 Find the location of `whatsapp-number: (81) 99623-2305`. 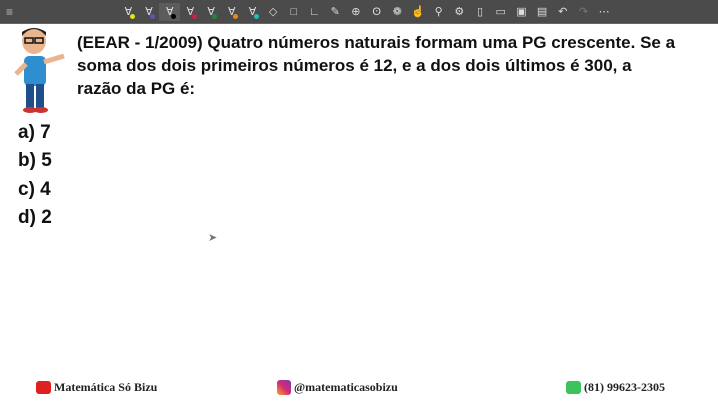

whatsapp-number: (81) 99623-2305 is located at coordinates (615, 387).